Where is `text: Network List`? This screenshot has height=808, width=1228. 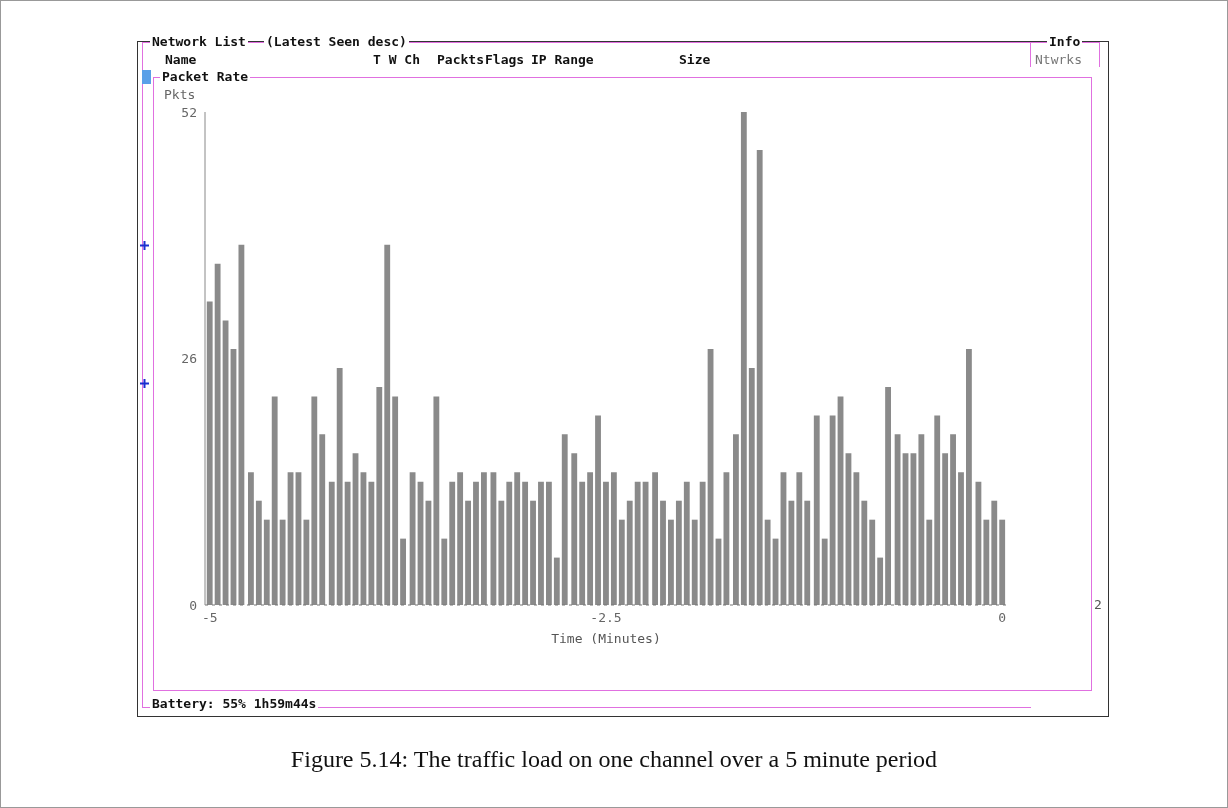
text: Network List is located at coordinates (199, 41).